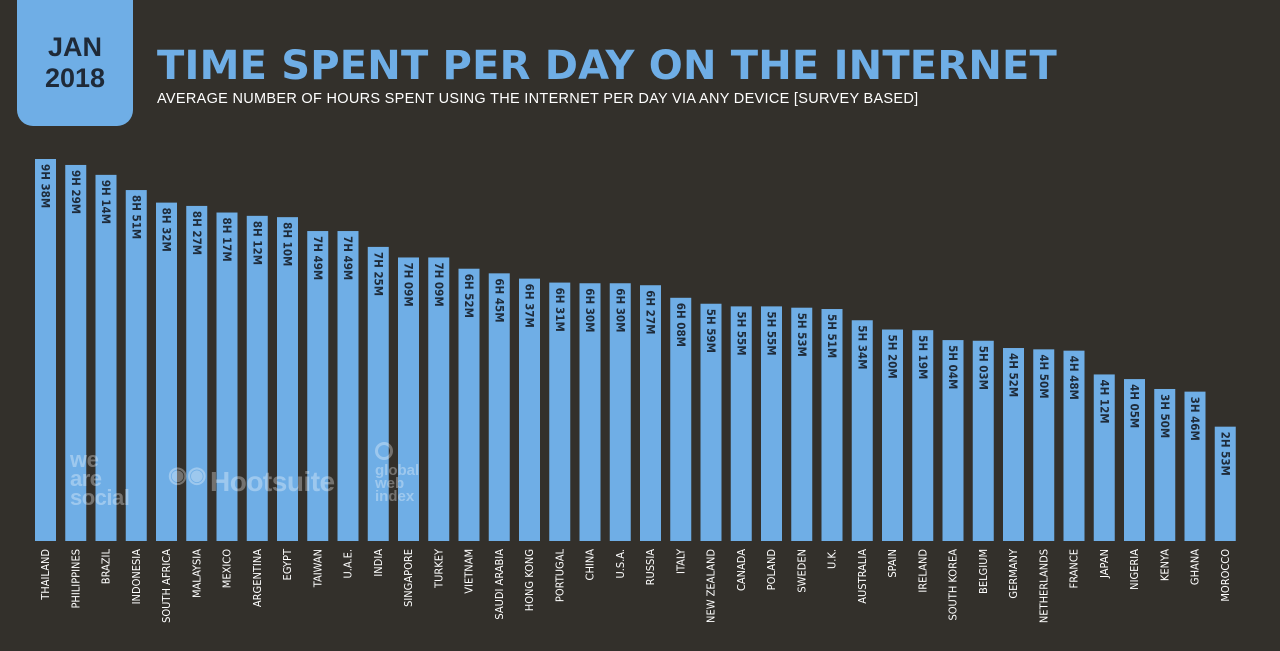 Image resolution: width=1280 pixels, height=651 pixels. Describe the element at coordinates (607, 66) in the screenshot. I see `chart-title: TIME SPENT PER DAY ON THE INTERNET` at that location.